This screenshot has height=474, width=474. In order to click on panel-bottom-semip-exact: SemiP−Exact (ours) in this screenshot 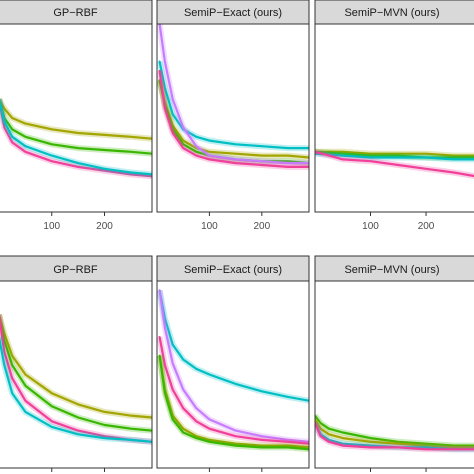, I will do `click(233, 363)`.